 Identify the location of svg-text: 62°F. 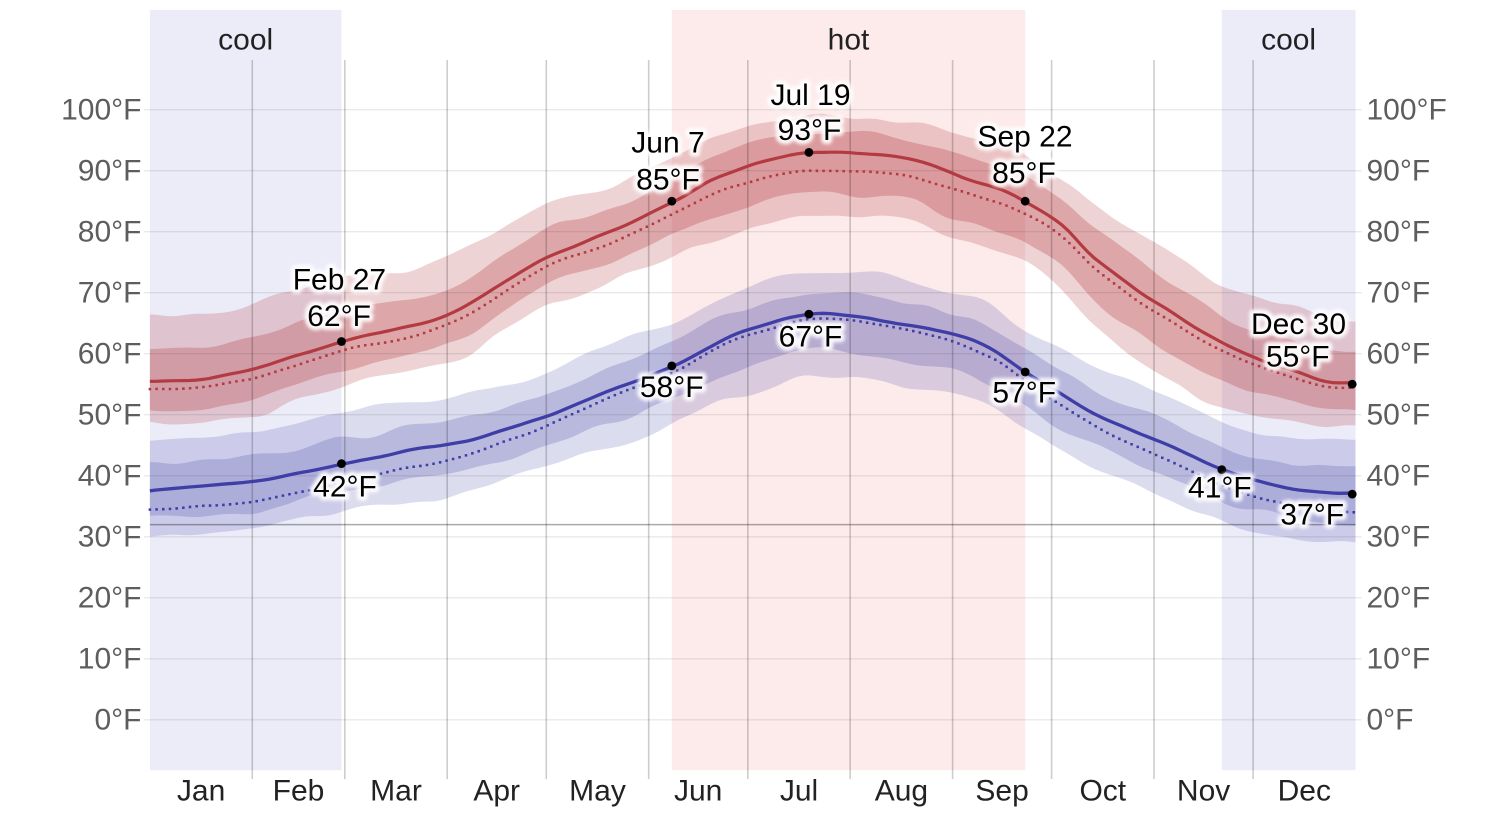
(339, 316).